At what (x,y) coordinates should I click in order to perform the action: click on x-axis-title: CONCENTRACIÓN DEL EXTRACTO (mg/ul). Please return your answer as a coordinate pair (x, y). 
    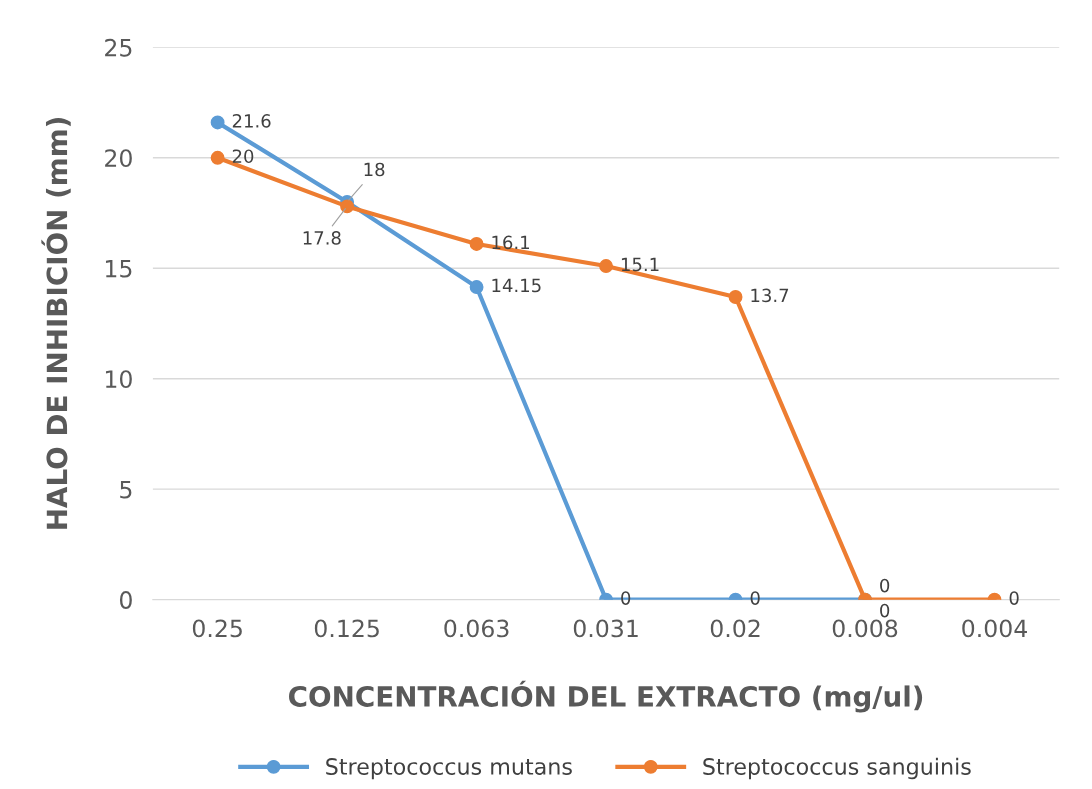
    Looking at the image, I should click on (606, 696).